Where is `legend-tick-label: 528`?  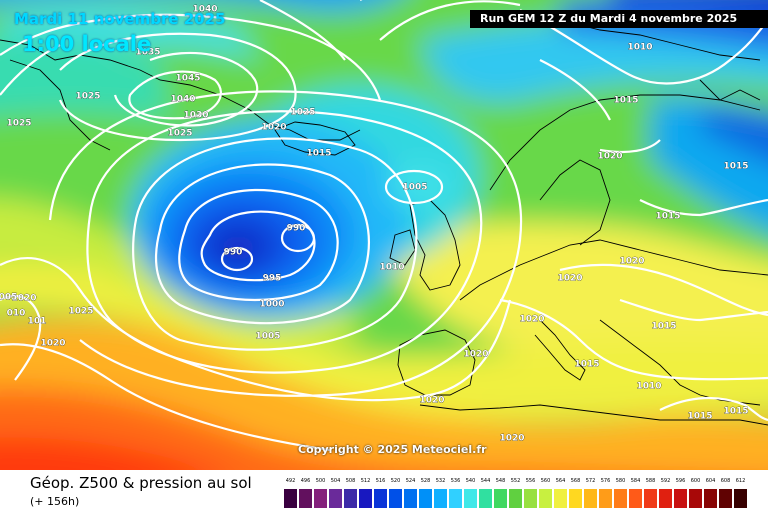 legend-tick-label: 528 is located at coordinates (425, 481).